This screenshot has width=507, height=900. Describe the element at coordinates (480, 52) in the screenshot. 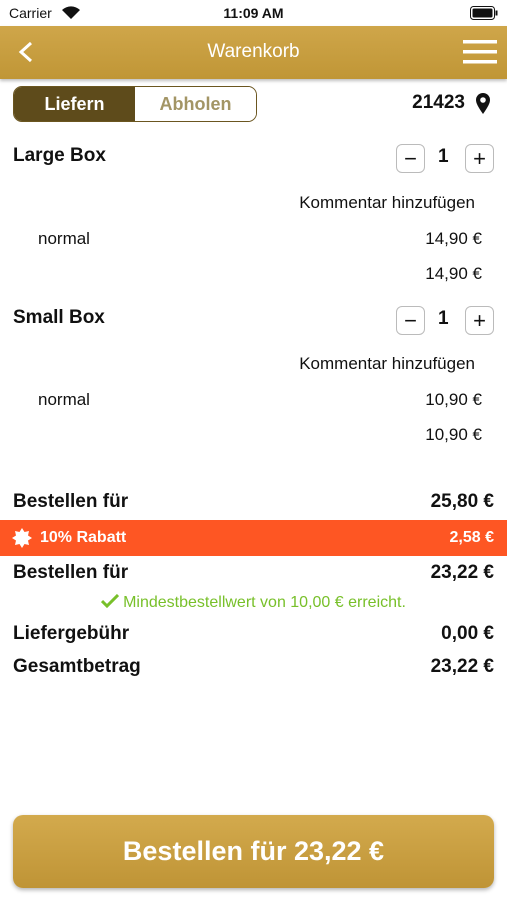

I see `menu-button` at that location.